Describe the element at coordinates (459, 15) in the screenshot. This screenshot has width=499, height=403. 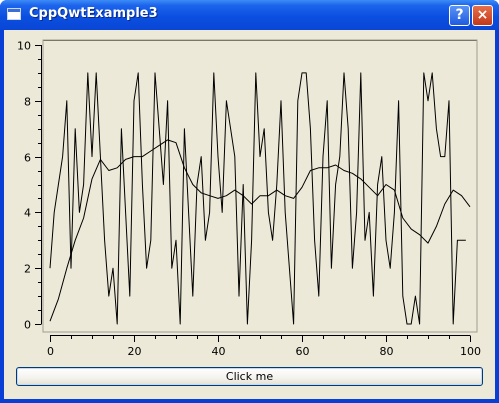
I see `help-button: ?` at that location.